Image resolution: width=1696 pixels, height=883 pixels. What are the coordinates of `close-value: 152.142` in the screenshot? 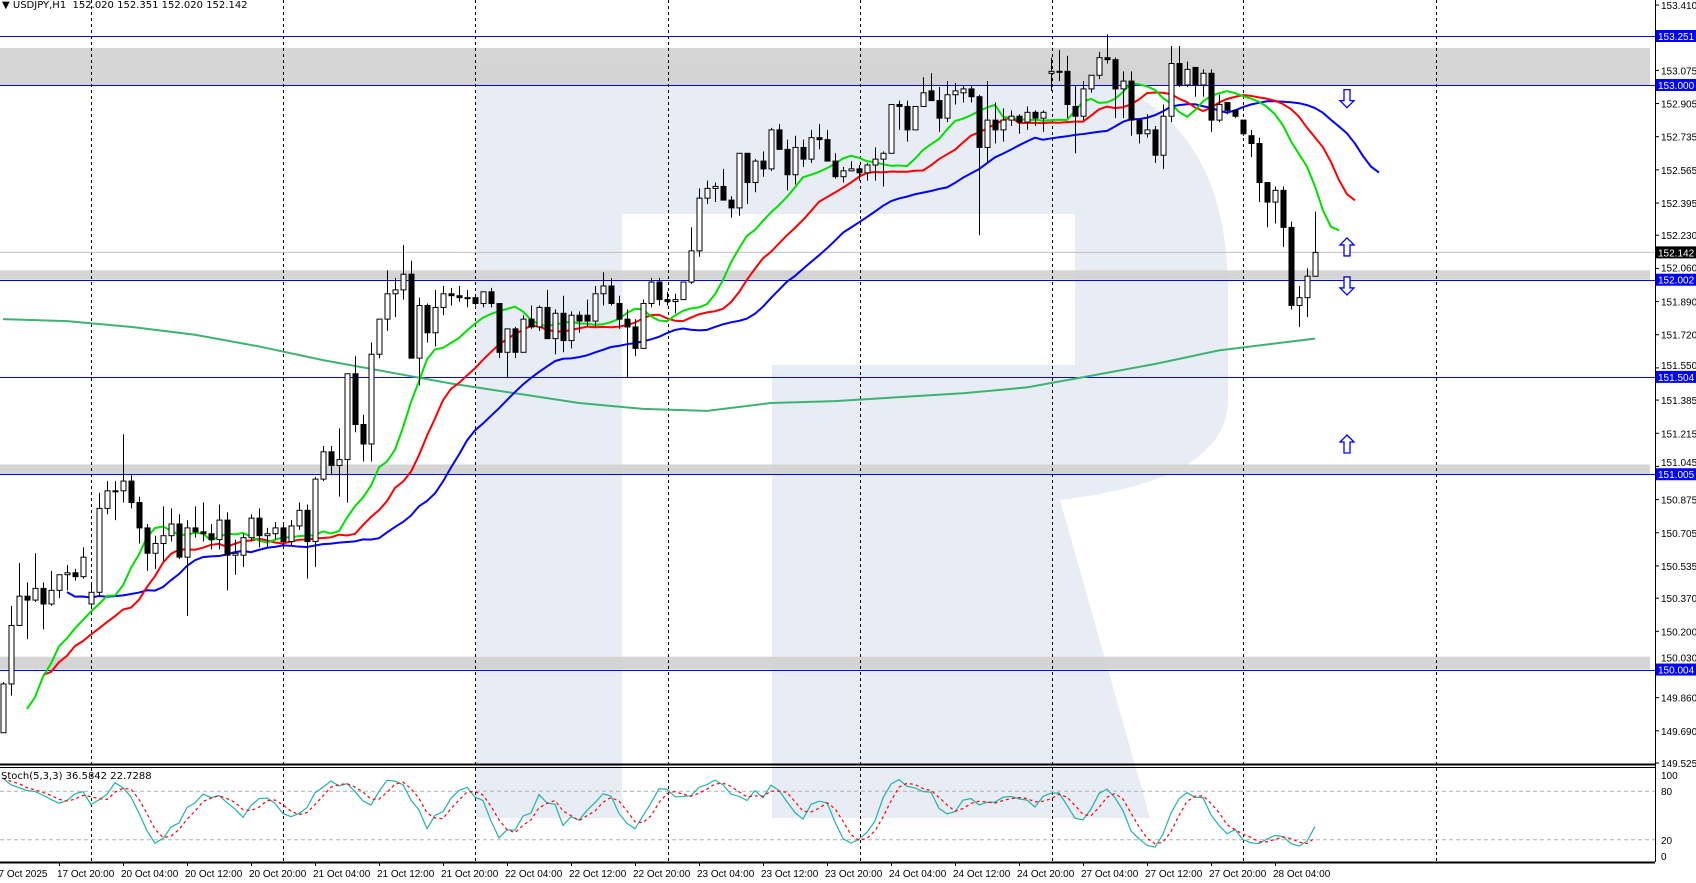 It's located at (227, 5).